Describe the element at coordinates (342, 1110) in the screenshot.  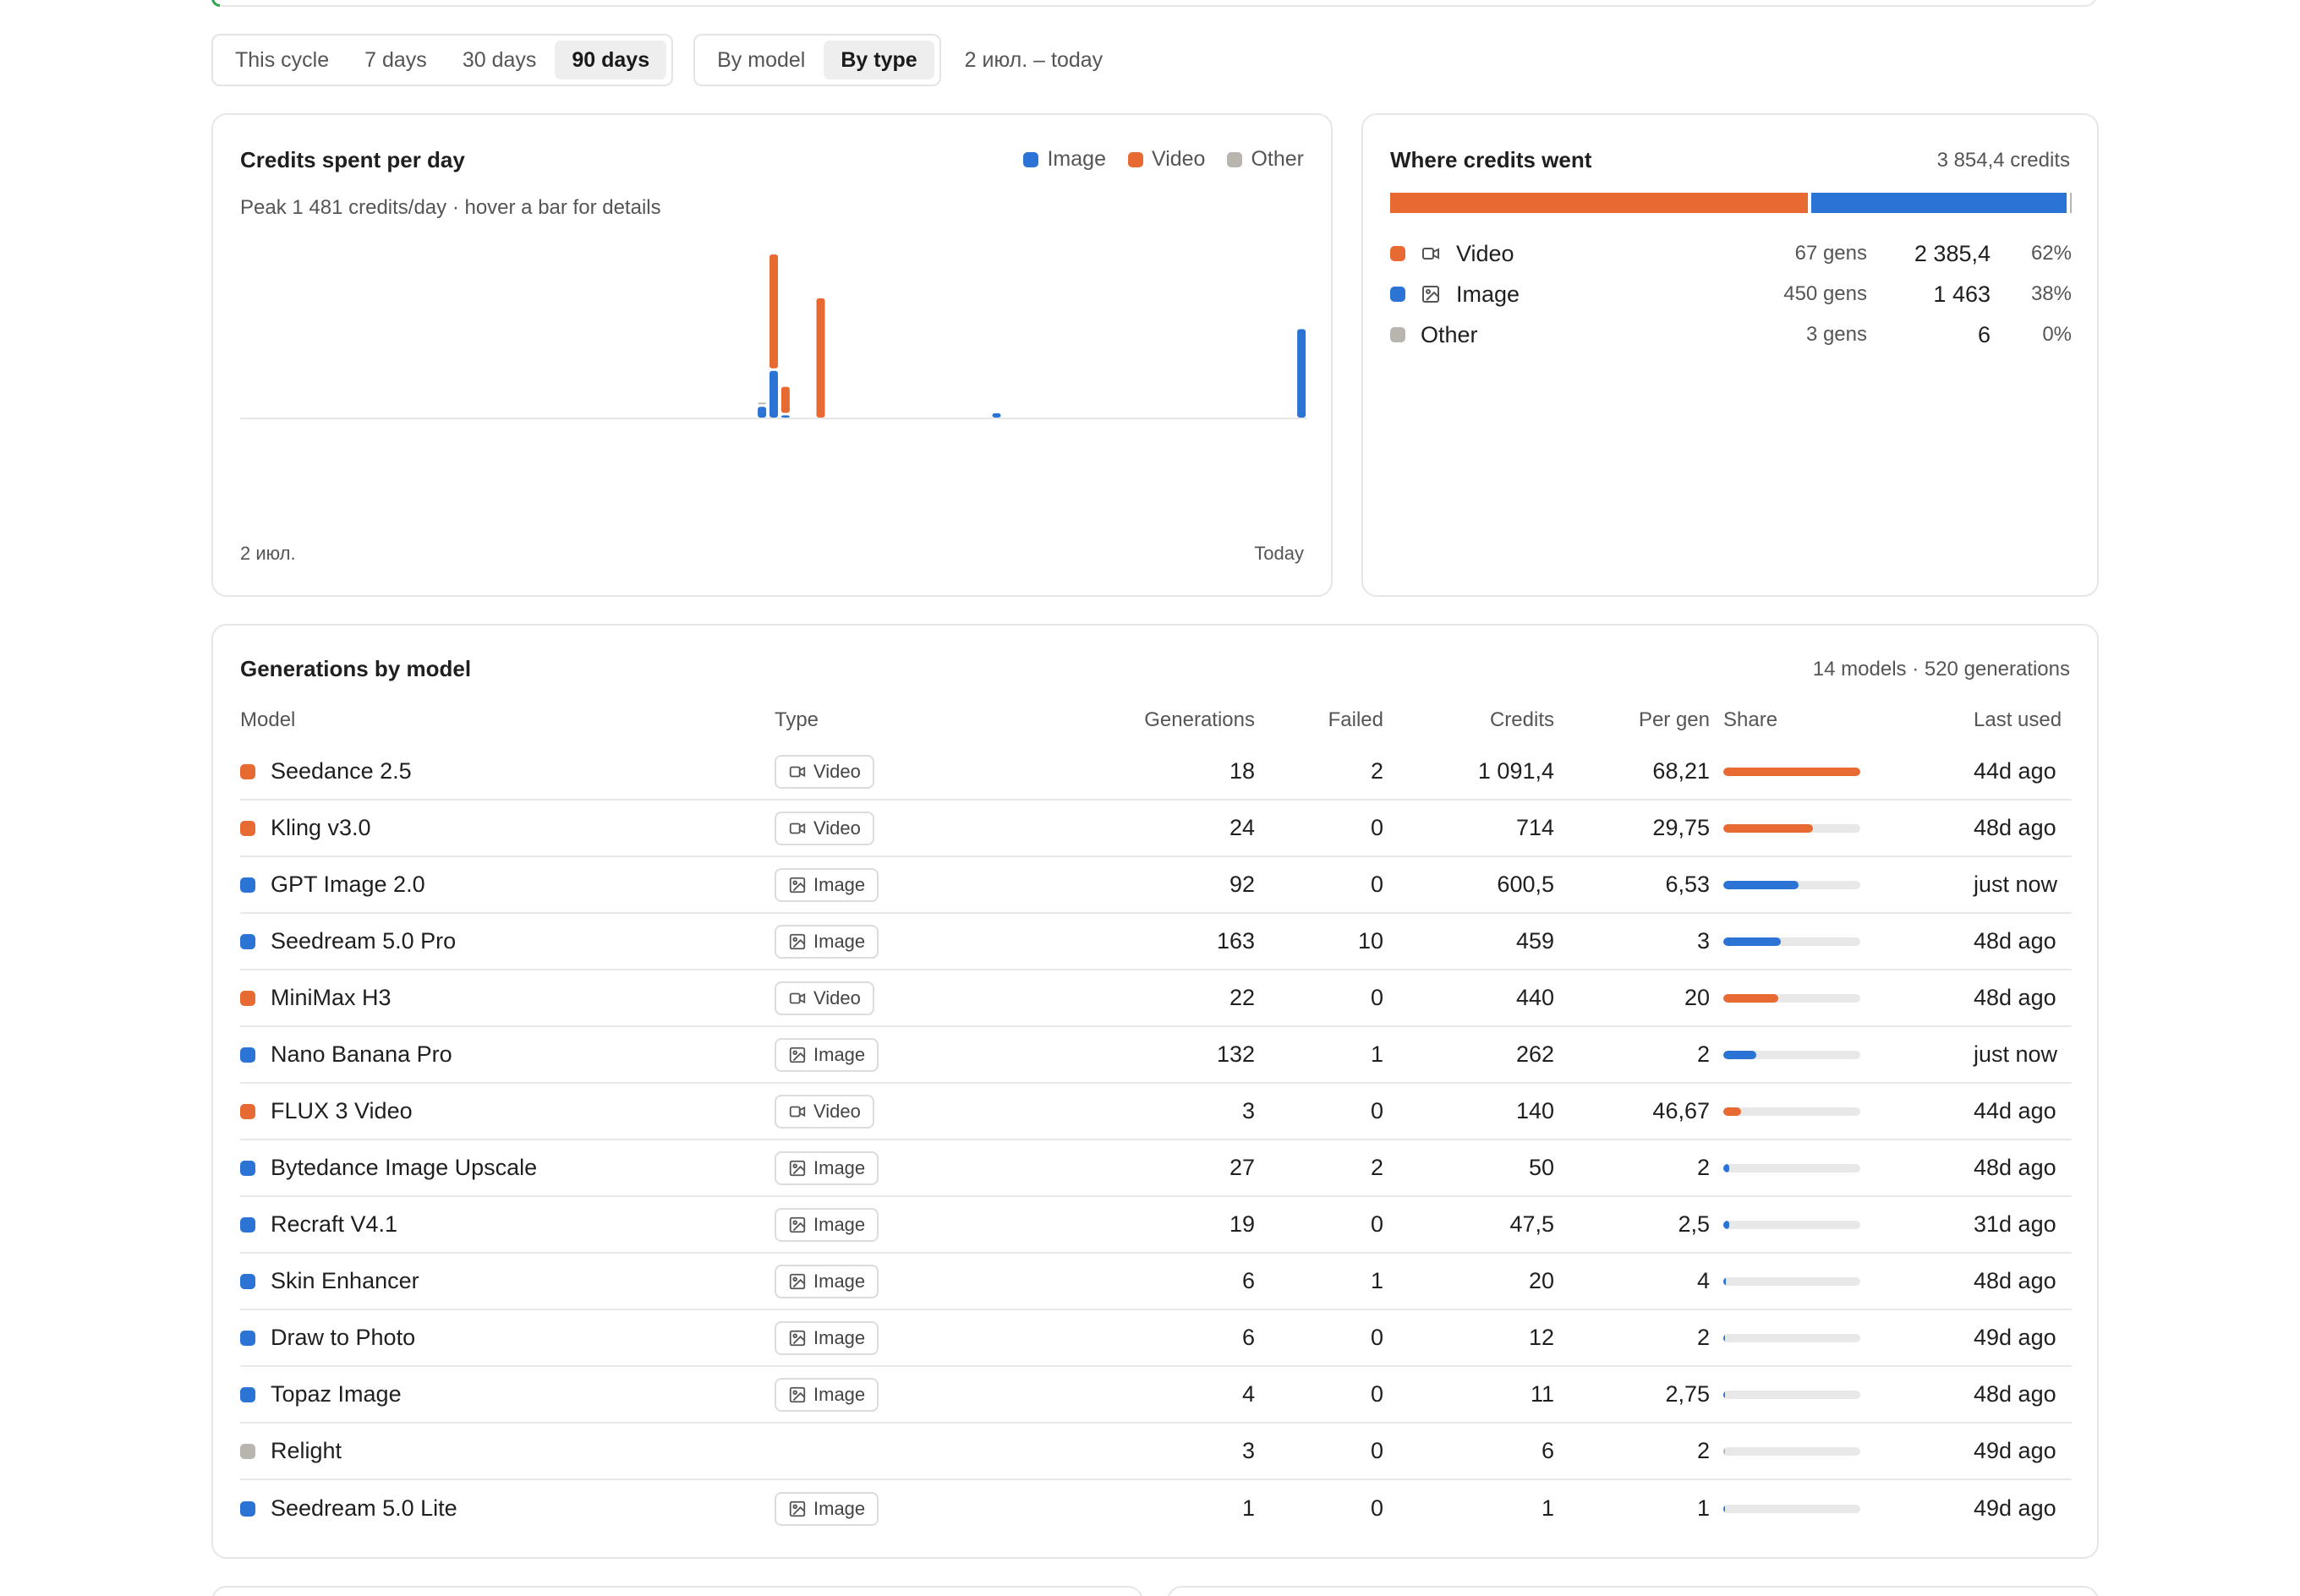
I see `model-name: FLUX 3 Video` at that location.